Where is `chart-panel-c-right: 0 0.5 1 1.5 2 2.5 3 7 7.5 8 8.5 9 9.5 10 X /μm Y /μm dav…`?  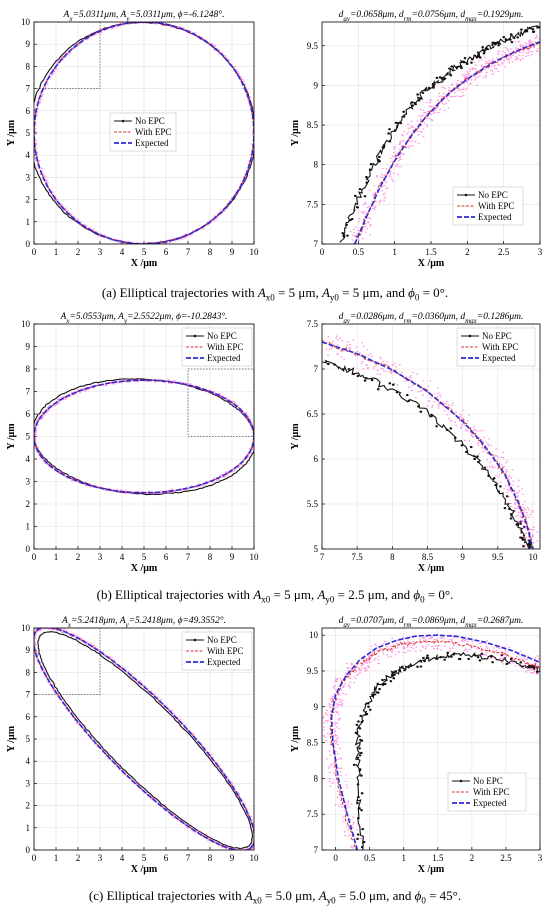
chart-panel-c-right: 0 0.5 1 1.5 2 2.5 3 7 7.5 8 8.5 9 9.5 10 X /μm Y /μm dav… is located at coordinates (416, 745).